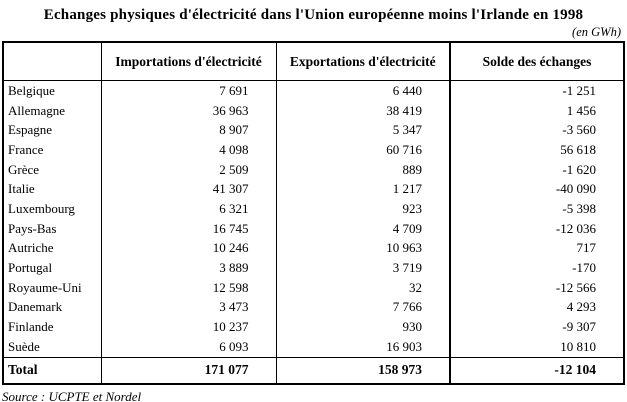 Image resolution: width=627 pixels, height=402 pixels. What do you see at coordinates (362, 110) in the screenshot?
I see `exports-cell: 38 419` at bounding box center [362, 110].